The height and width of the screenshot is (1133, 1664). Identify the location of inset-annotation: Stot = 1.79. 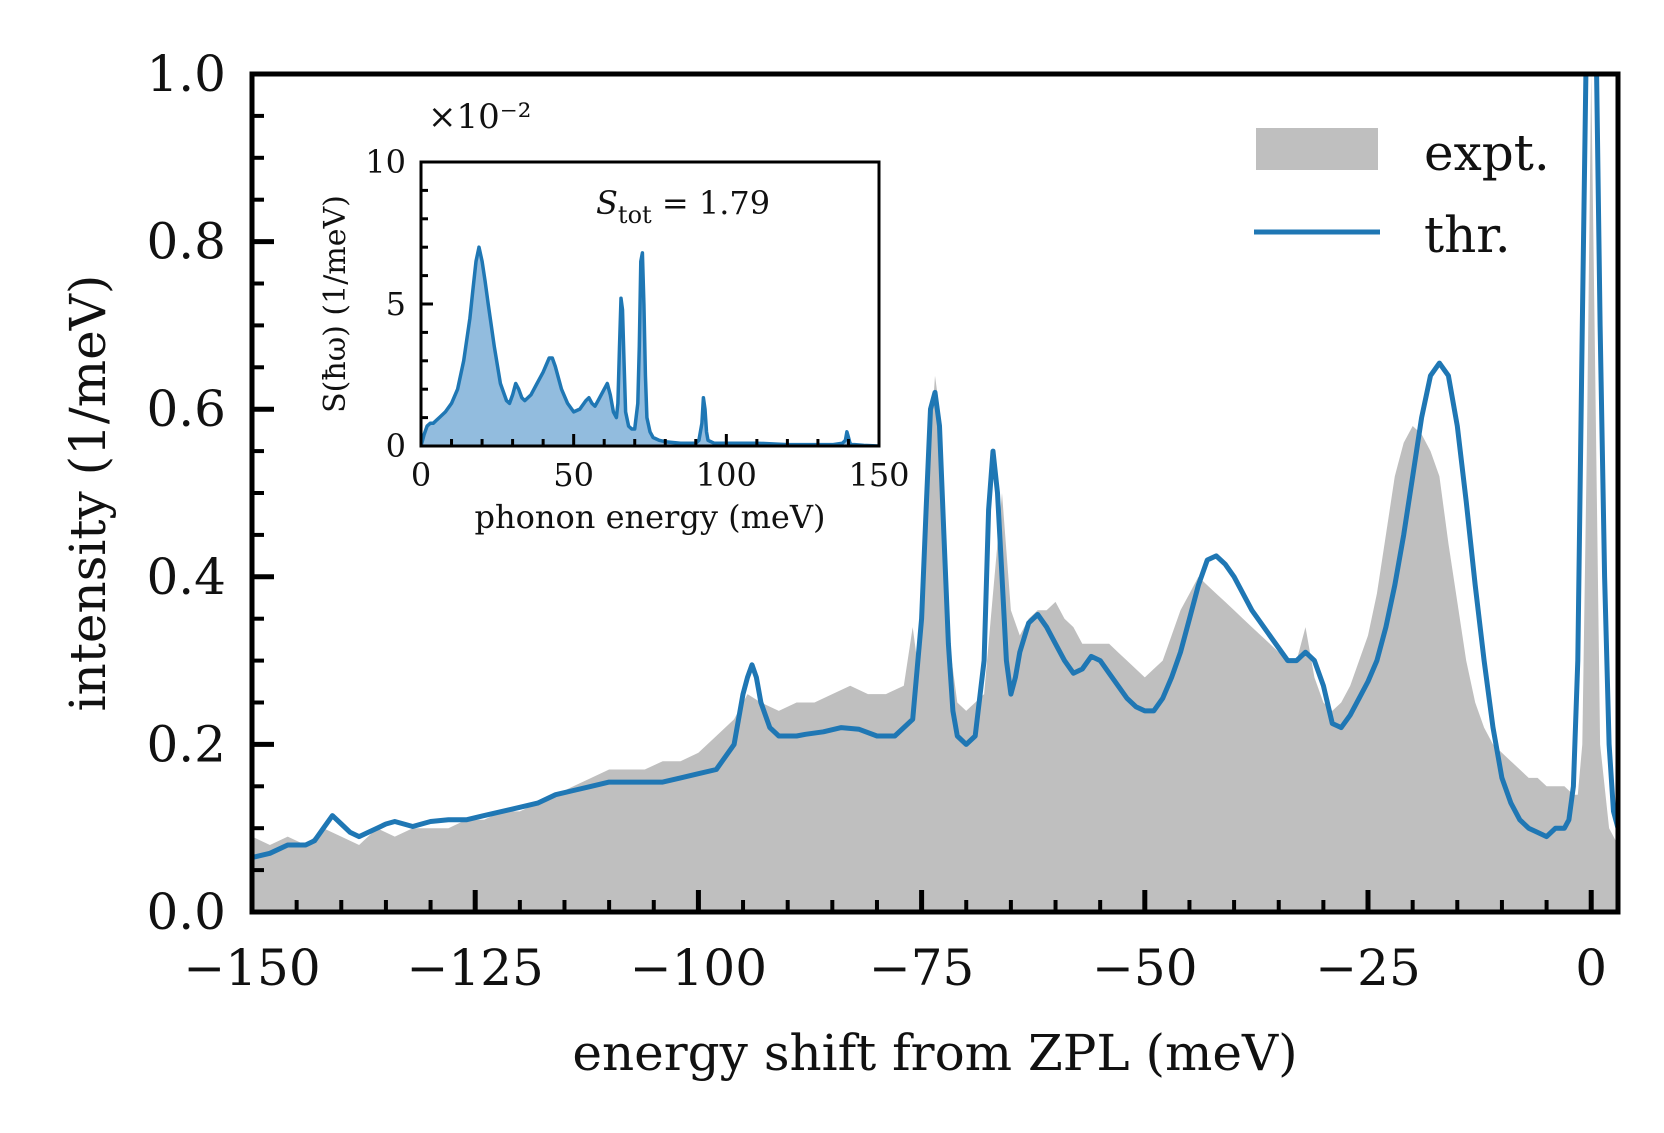
(683, 206).